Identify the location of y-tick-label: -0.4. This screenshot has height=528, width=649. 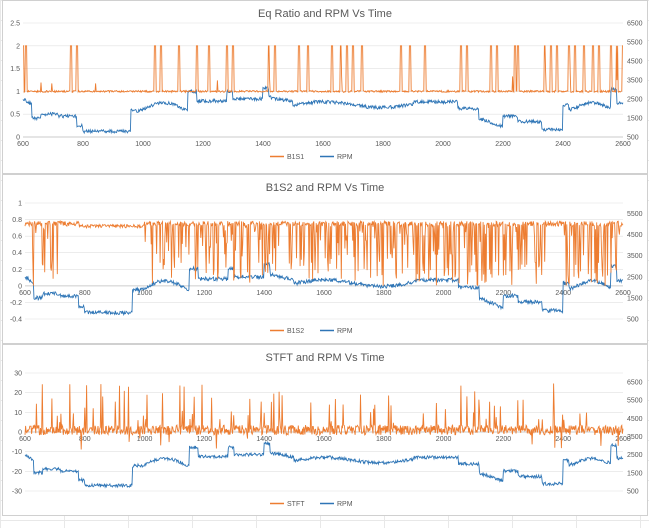
(16, 320).